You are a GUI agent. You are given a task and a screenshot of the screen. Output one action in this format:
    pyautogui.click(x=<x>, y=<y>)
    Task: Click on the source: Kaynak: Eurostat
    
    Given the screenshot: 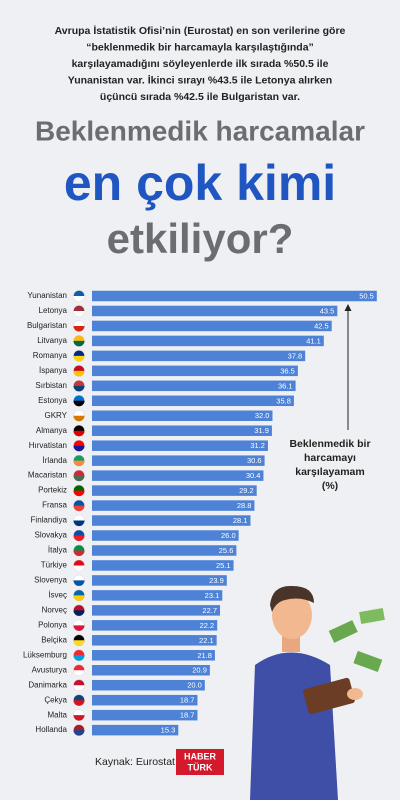 What is the action you would take?
    pyautogui.click(x=135, y=762)
    